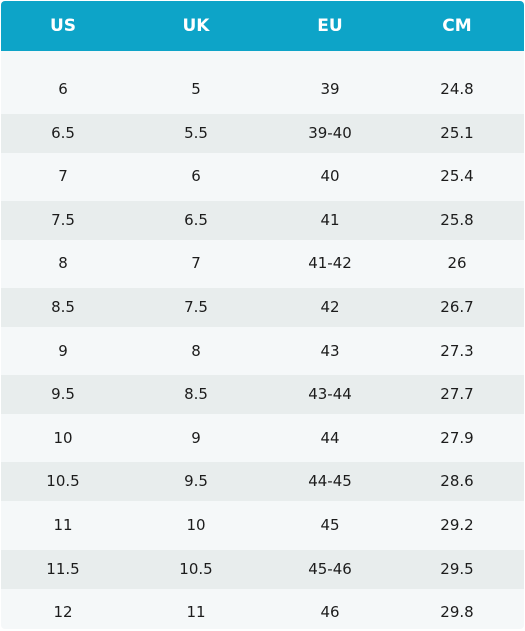  Describe the element at coordinates (330, 350) in the screenshot. I see `cell-eu: 43` at that location.